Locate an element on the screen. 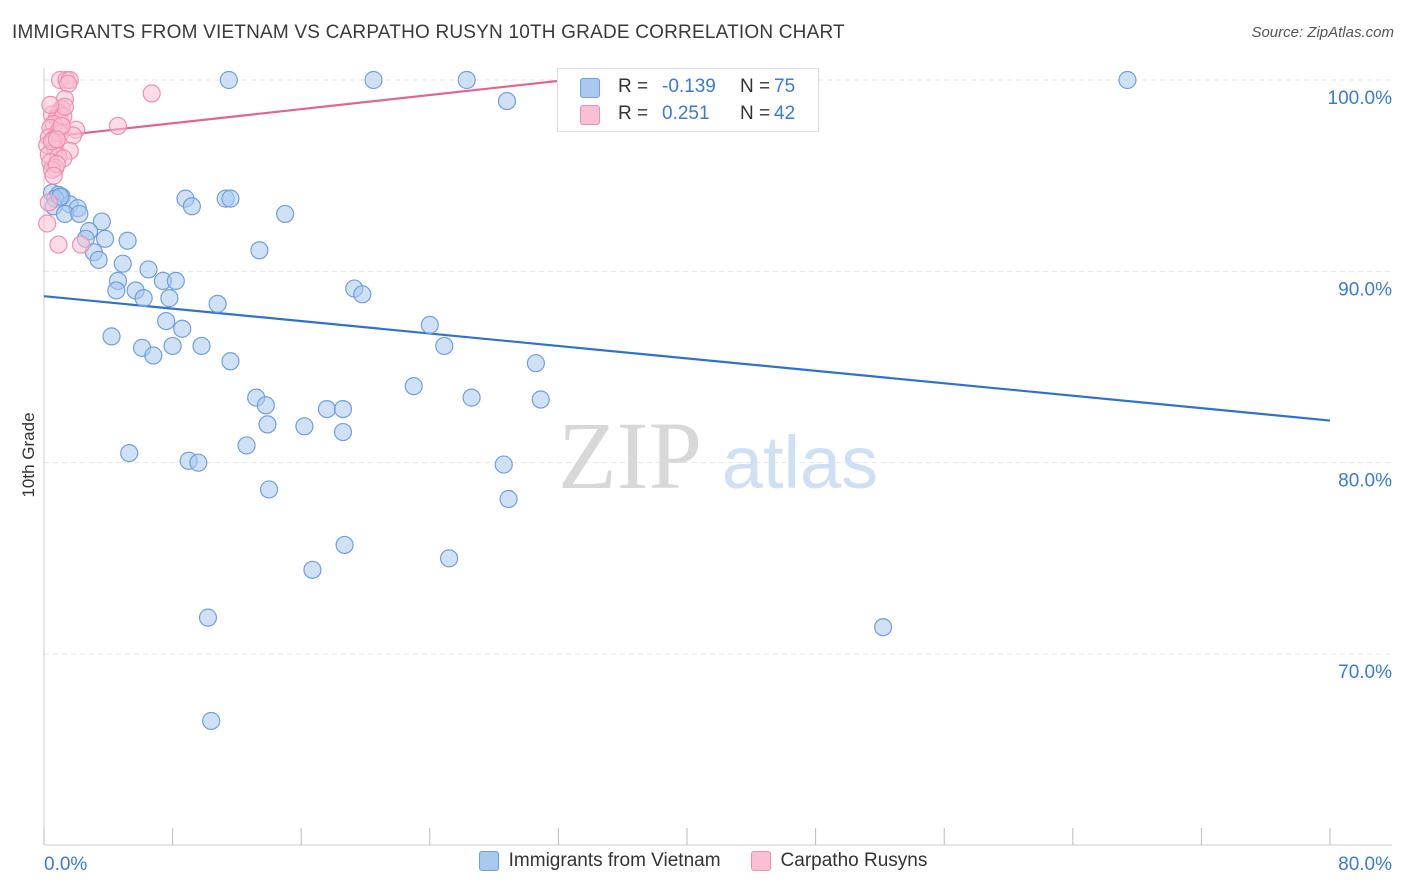 This screenshot has height=892, width=1406. watermark: ZIP atlas is located at coordinates (718, 455).